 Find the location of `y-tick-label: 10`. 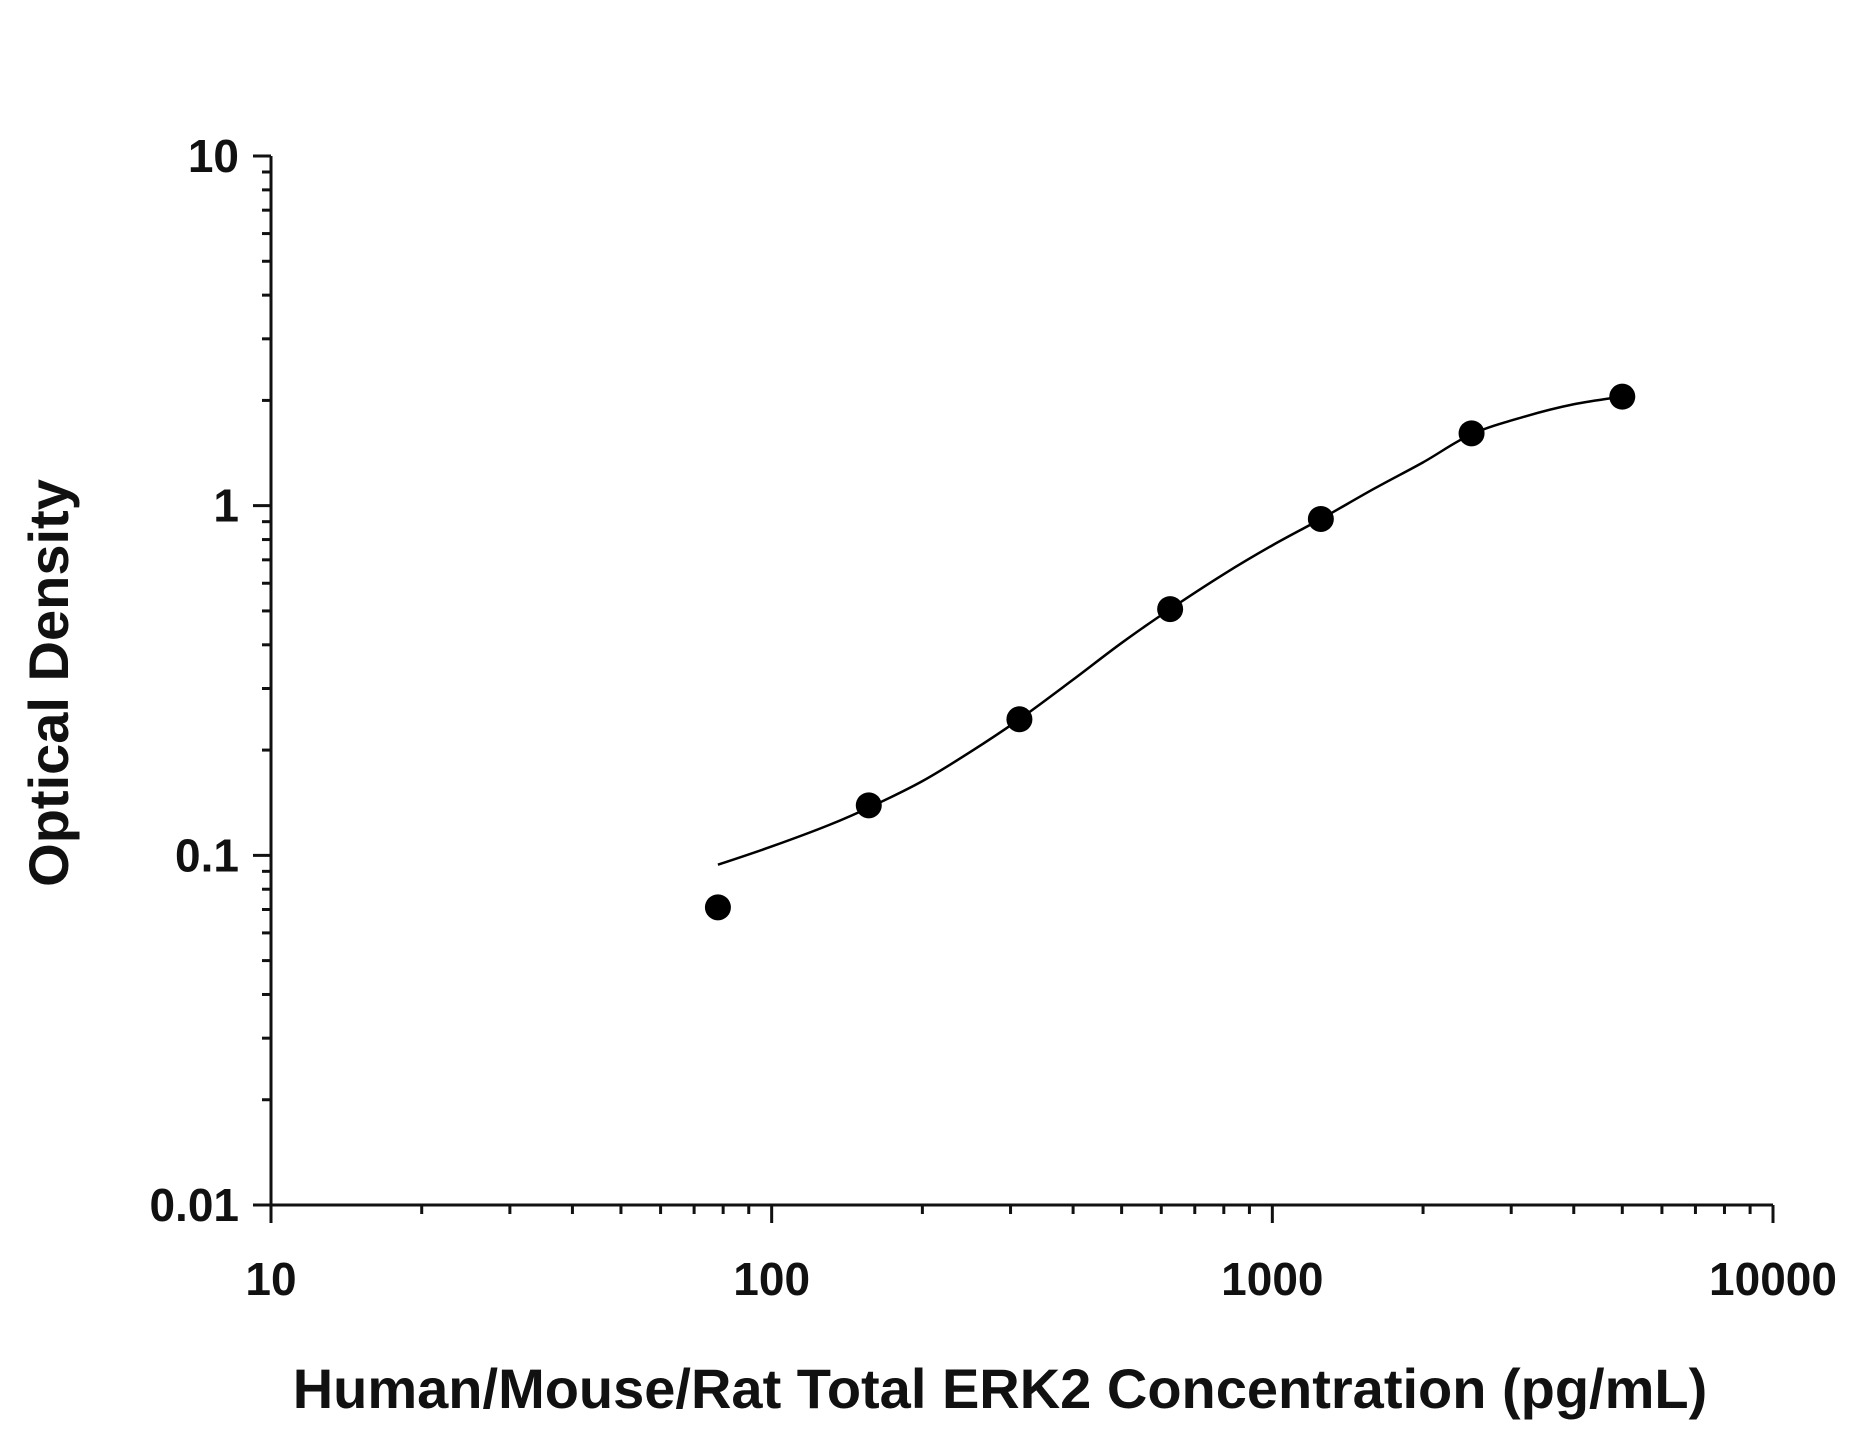

y-tick-label: 10 is located at coordinates (213, 156).